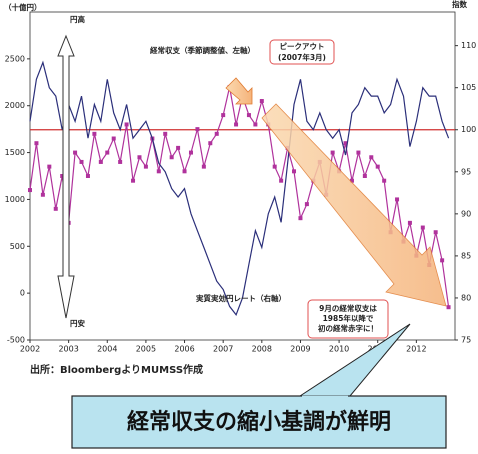 This screenshot has height=454, width=478. Describe the element at coordinates (22, 293) in the screenshot. I see `y-tick-label: 0` at that location.